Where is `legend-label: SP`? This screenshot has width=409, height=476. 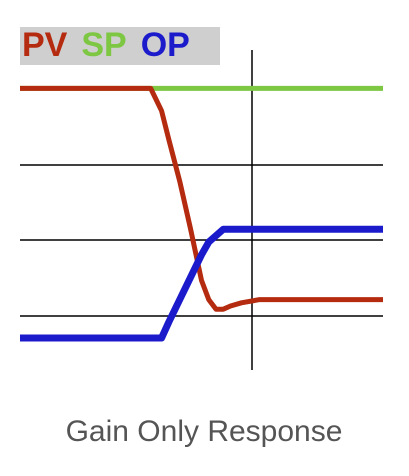
legend-label: SP is located at coordinates (103, 45).